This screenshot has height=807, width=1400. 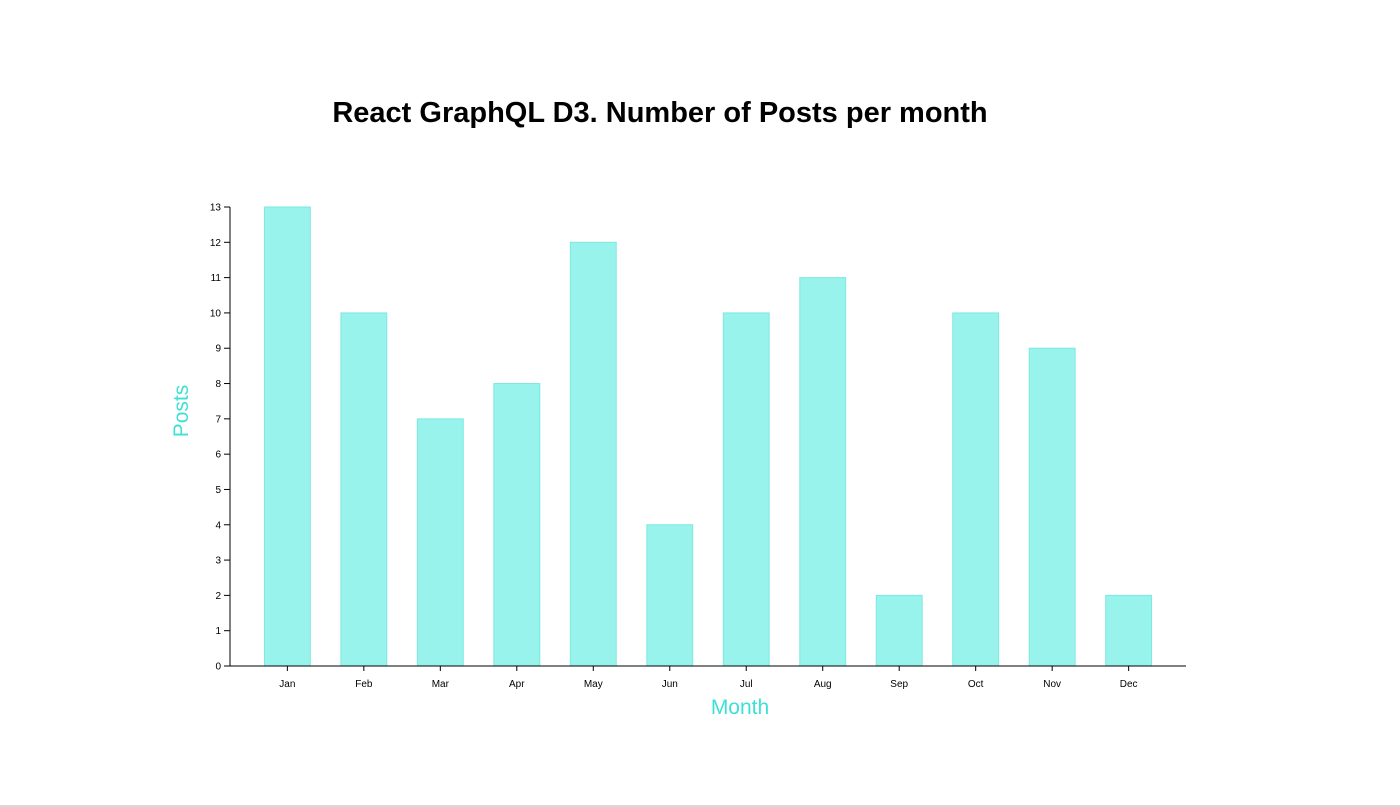 I want to click on x-tick-label-oct: Oct, so click(x=976, y=684).